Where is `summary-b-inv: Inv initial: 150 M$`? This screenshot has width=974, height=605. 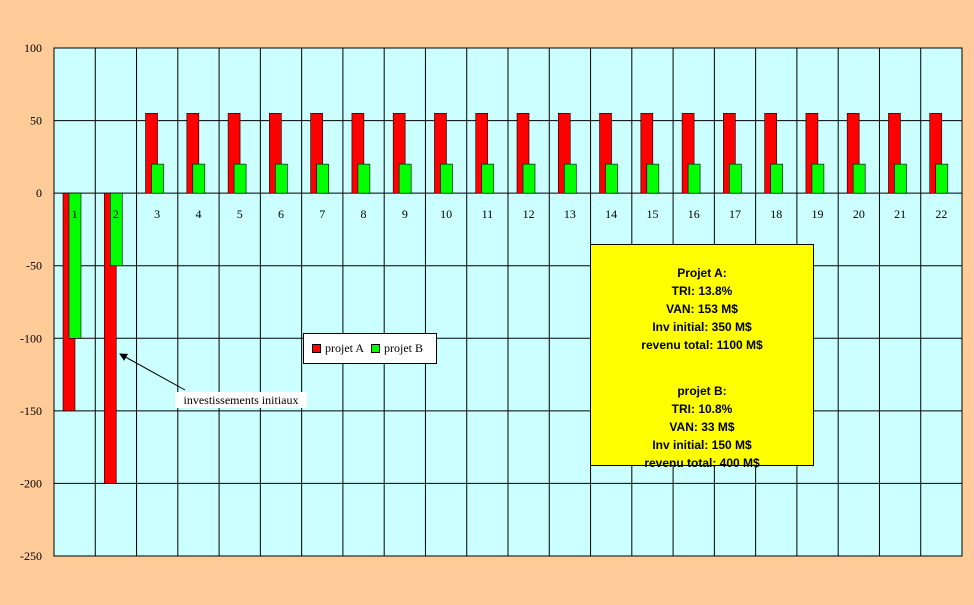 summary-b-inv: Inv initial: 150 M$ is located at coordinates (702, 445).